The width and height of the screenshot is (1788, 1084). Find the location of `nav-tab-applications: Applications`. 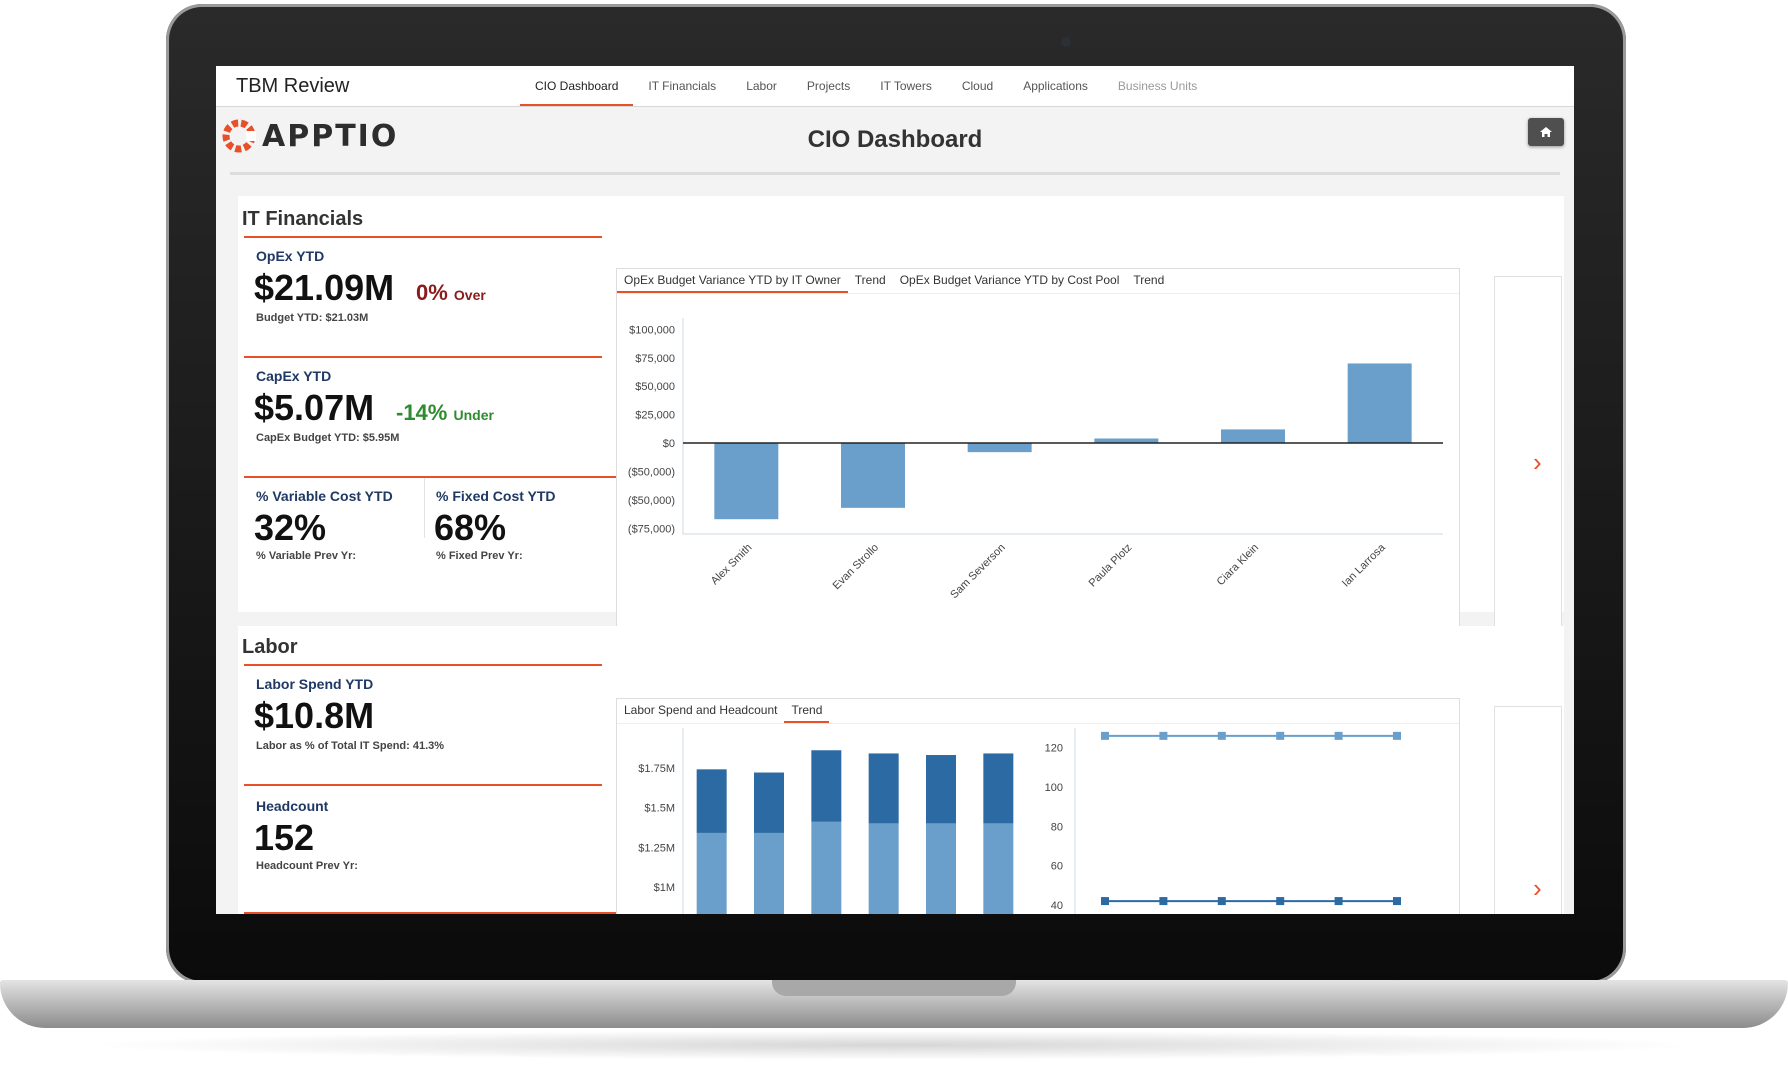

nav-tab-applications: Applications is located at coordinates (1055, 86).